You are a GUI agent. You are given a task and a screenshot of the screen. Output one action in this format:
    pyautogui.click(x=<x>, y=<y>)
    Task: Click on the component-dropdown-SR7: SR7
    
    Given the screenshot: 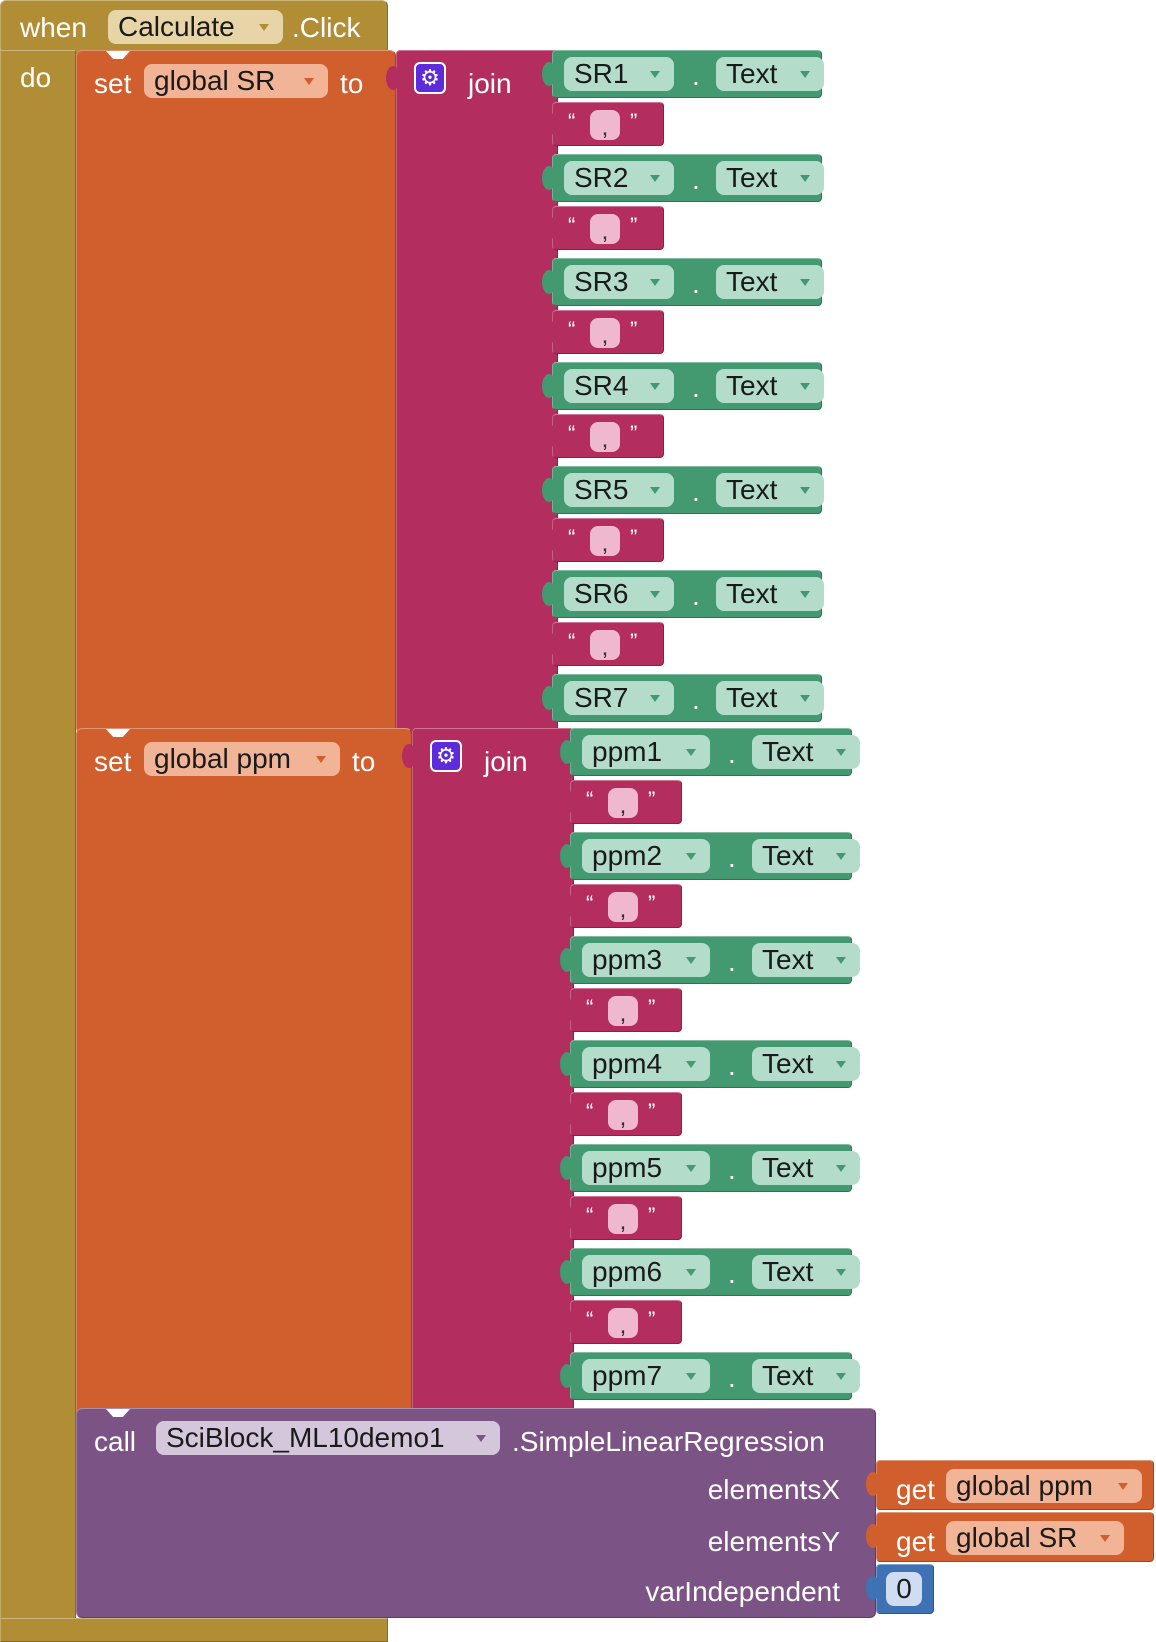 What is the action you would take?
    pyautogui.click(x=619, y=698)
    